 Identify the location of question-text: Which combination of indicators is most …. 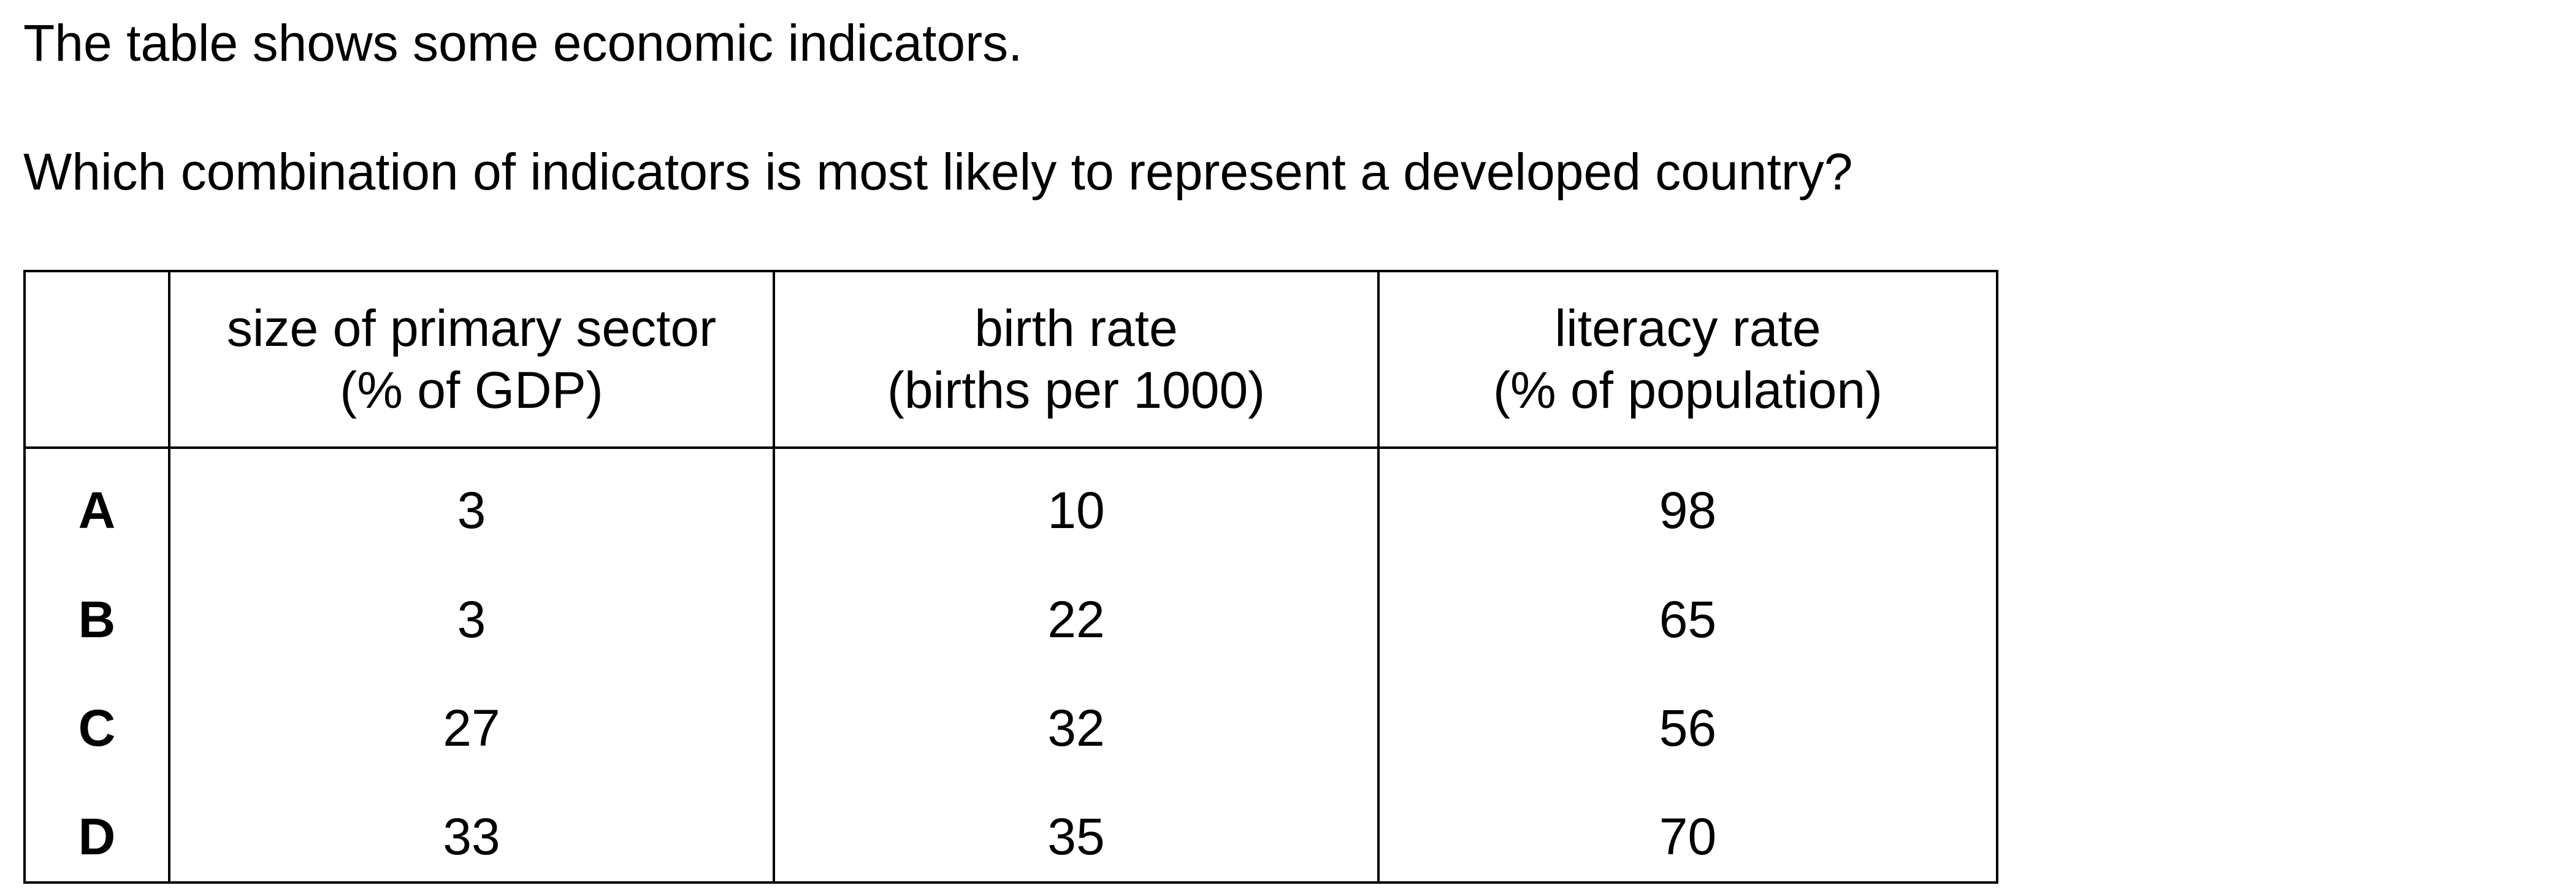
(938, 172).